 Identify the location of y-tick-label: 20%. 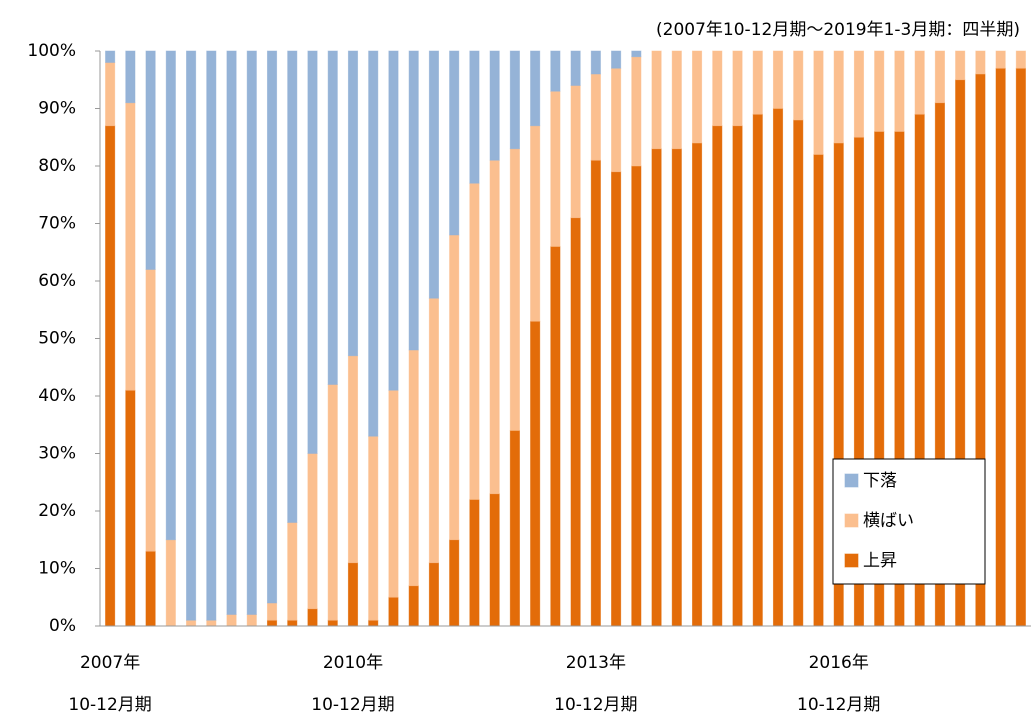
(57, 511).